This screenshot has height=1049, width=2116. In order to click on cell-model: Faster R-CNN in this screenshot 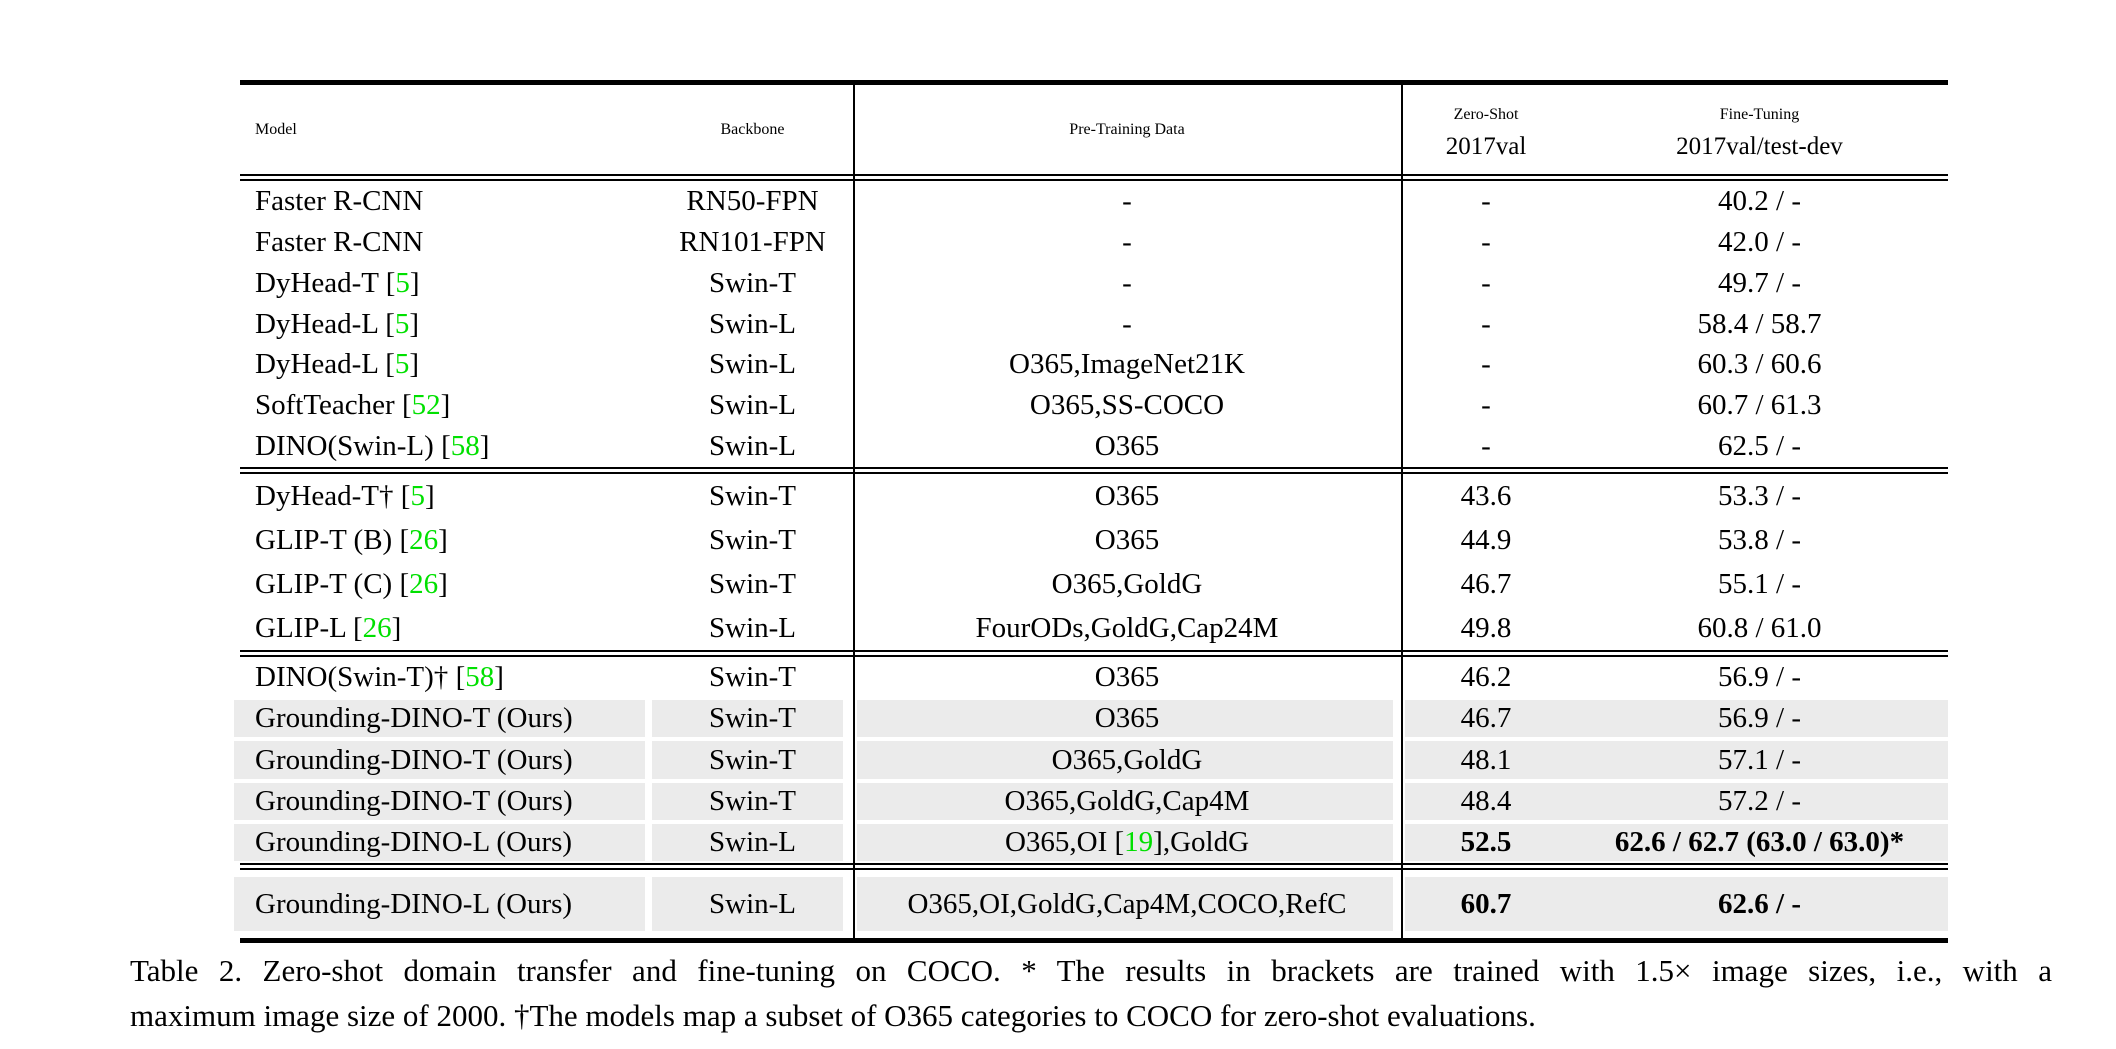, I will do `click(446, 242)`.